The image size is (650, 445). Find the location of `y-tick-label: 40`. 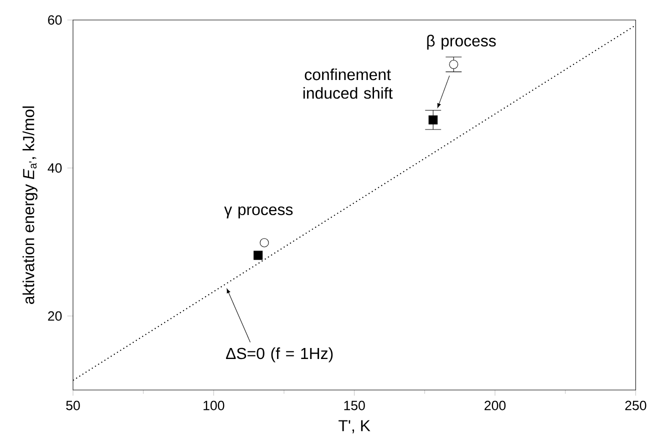

y-tick-label: 40 is located at coordinates (55, 168).